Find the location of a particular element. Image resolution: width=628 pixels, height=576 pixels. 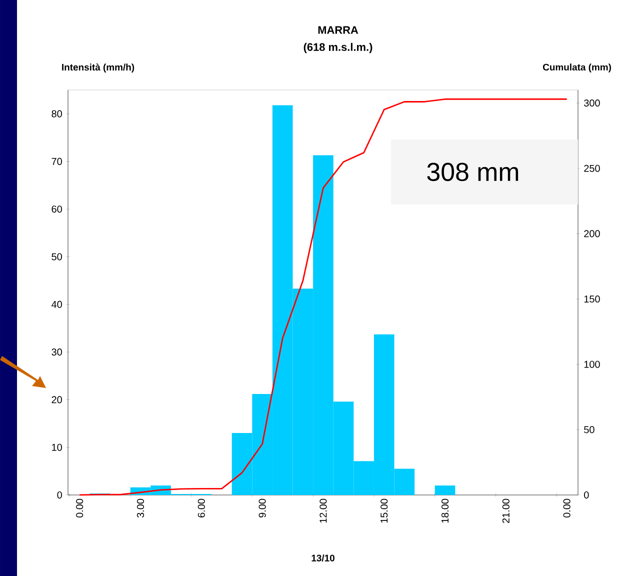

x-tick-label: 6.00 is located at coordinates (201, 508).